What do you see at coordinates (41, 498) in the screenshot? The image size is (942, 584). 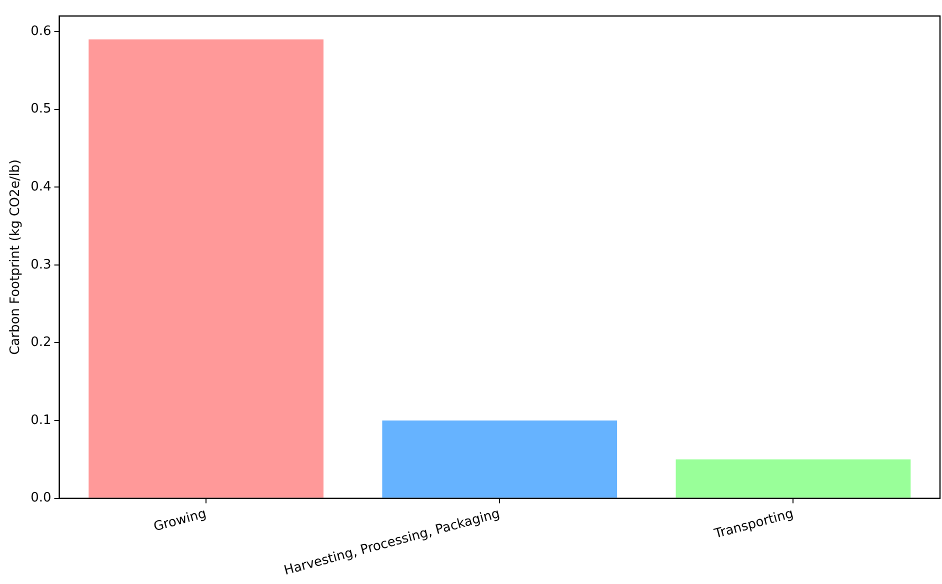 I see `y-tick-label: 0.0` at bounding box center [41, 498].